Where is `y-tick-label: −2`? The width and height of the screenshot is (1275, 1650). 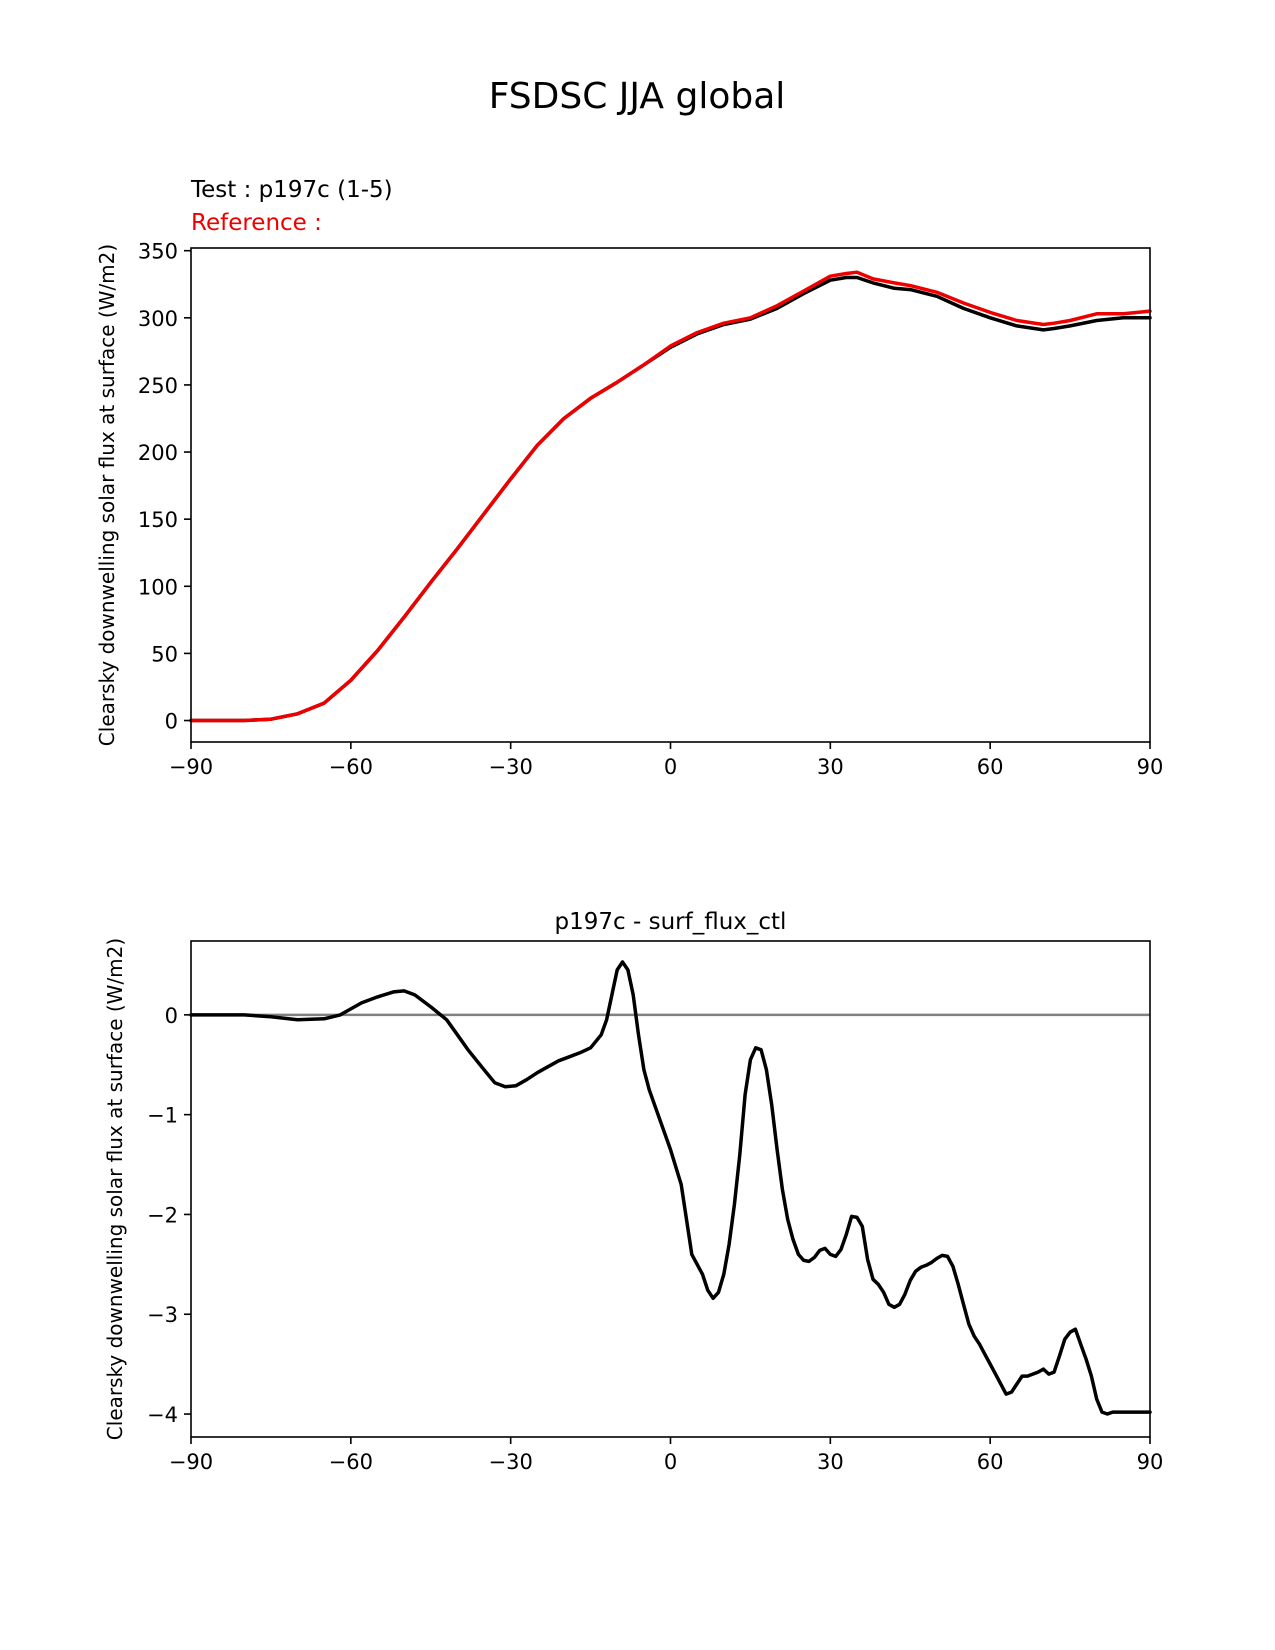
y-tick-label: −2 is located at coordinates (162, 1215).